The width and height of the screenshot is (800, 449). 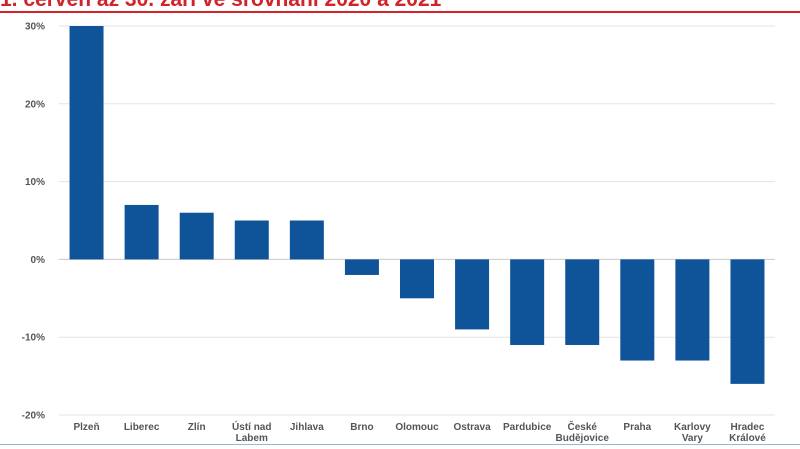 What do you see at coordinates (197, 427) in the screenshot?
I see `x-tick-label: Zlín` at bounding box center [197, 427].